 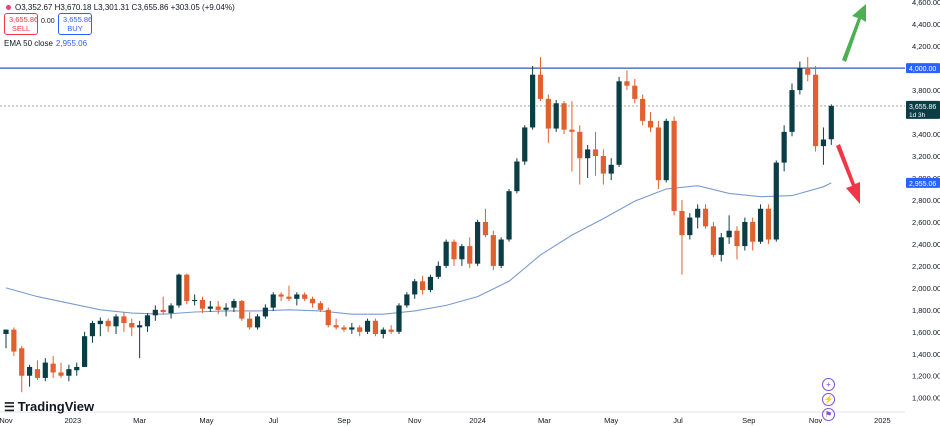 What do you see at coordinates (923, 68) in the screenshot?
I see `level-badge` at bounding box center [923, 68].